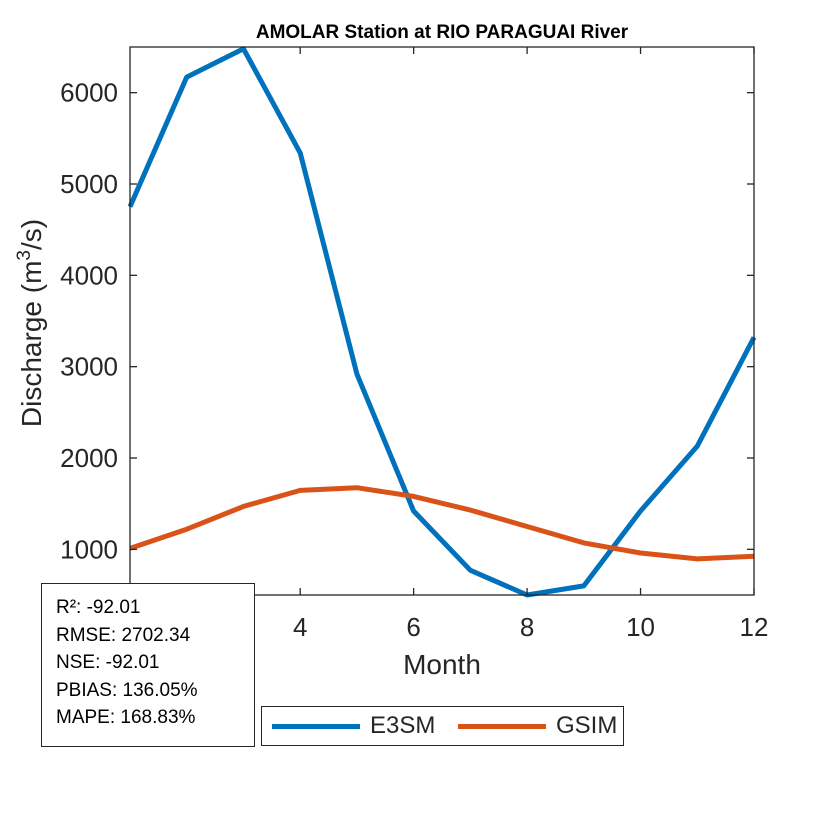 This screenshot has height=833, width=833. What do you see at coordinates (587, 725) in the screenshot?
I see `legend-label-gsim: GSIM` at bounding box center [587, 725].